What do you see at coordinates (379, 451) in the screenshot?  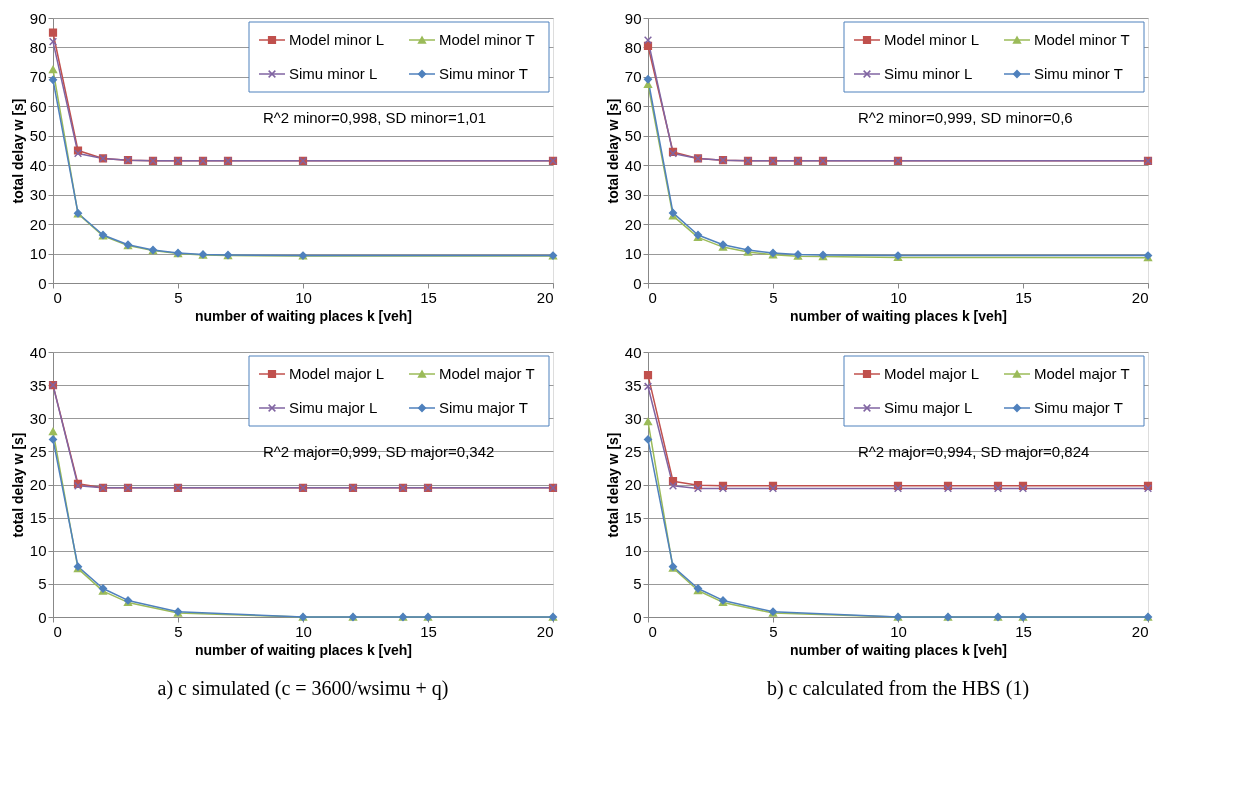 I see `annotation: R^2 major=0,999, SD major=0,342` at bounding box center [379, 451].